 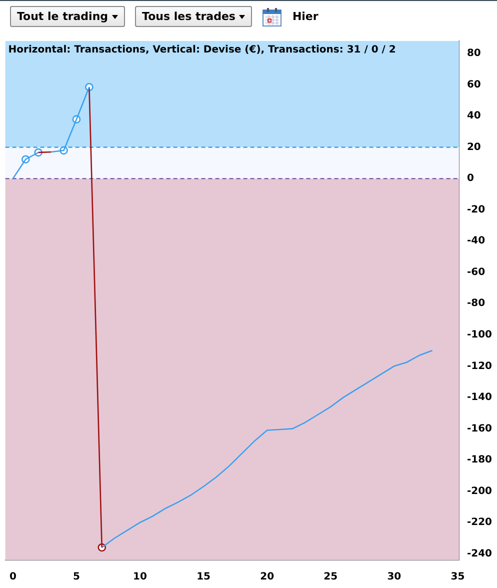 I want to click on y-tick-label: -220, so click(x=479, y=522).